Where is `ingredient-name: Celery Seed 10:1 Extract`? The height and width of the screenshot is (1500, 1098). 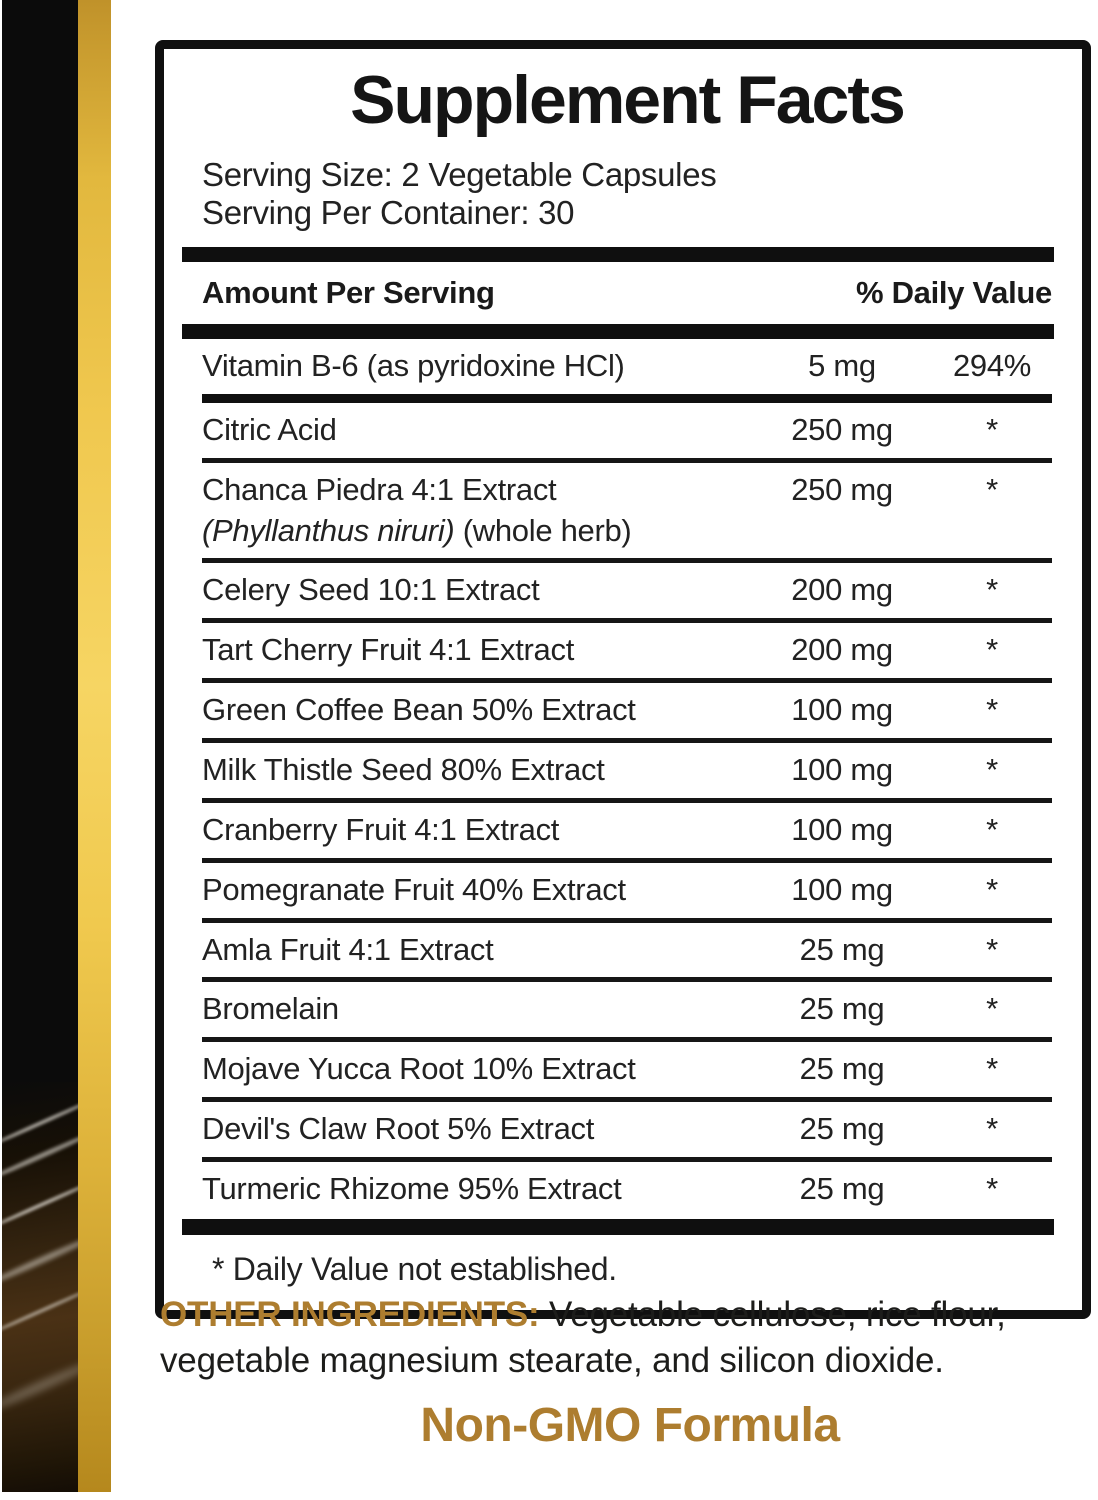
ingredient-name: Celery Seed 10:1 Extract is located at coordinates (371, 590).